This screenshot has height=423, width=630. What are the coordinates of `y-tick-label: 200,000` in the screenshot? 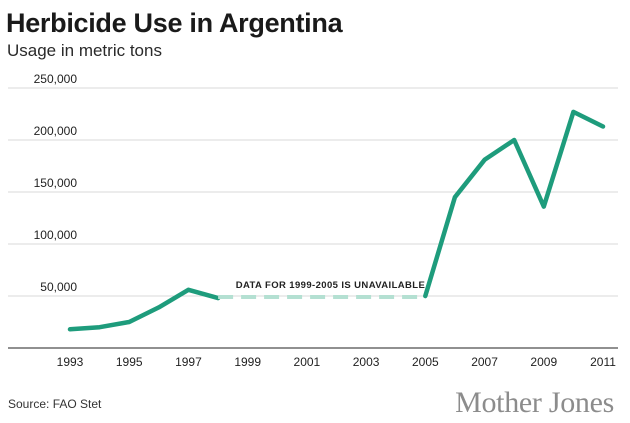 It's located at (56, 131).